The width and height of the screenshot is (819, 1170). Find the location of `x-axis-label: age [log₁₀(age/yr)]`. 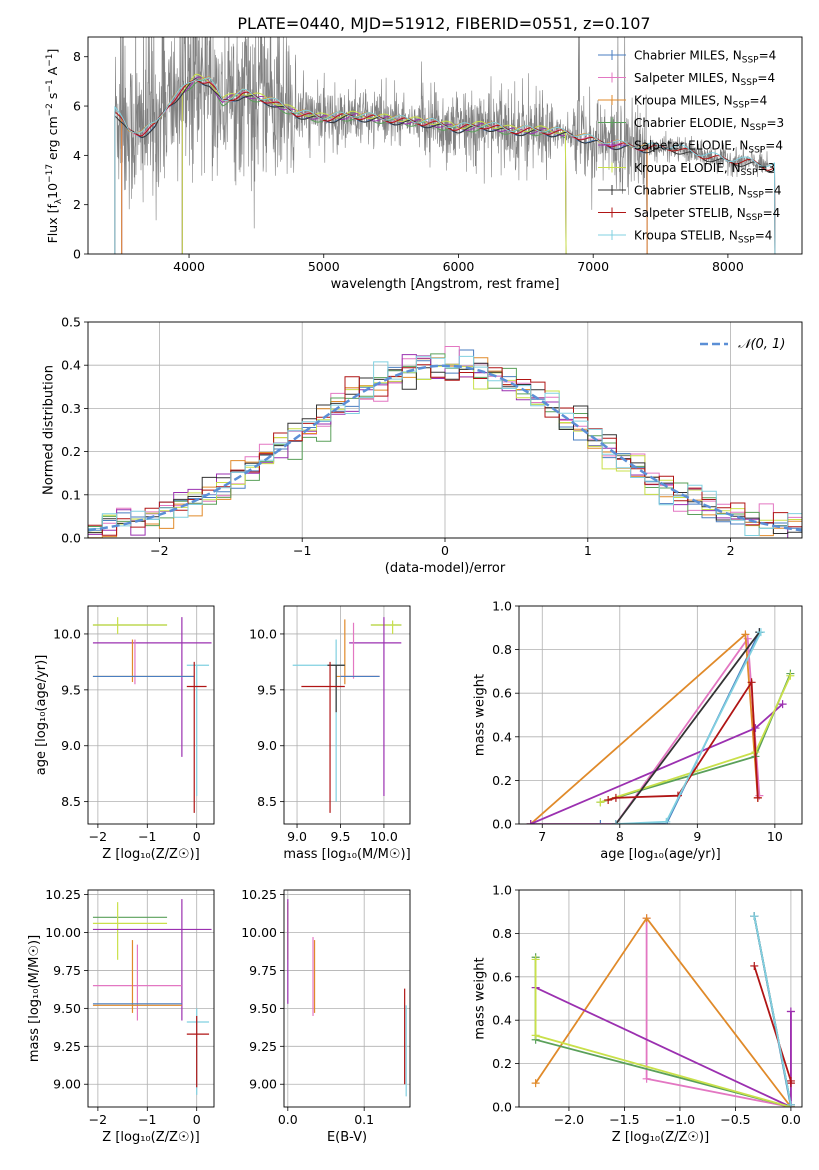

x-axis-label: age [log₁₀(age/yr)] is located at coordinates (660, 854).